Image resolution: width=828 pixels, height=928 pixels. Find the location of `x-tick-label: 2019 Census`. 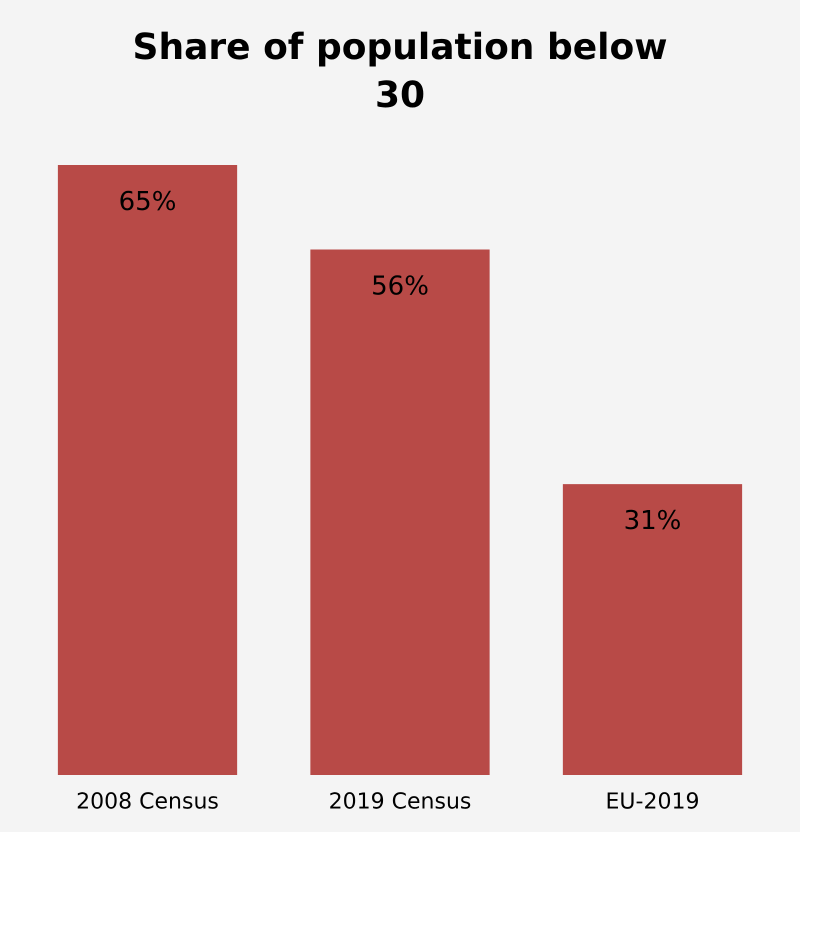

x-tick-label: 2019 Census is located at coordinates (400, 802).